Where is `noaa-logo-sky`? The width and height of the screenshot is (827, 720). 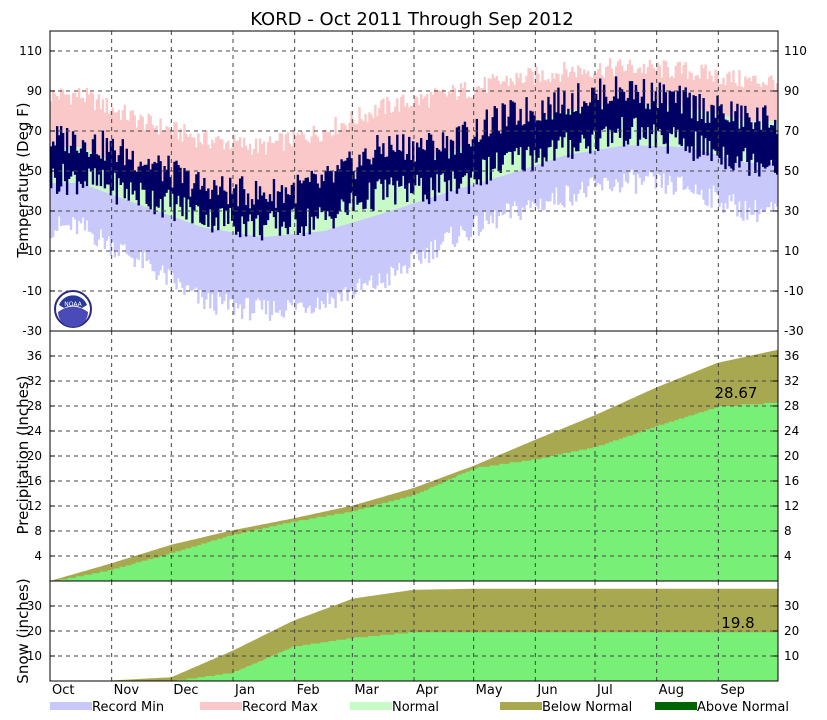 noaa-logo-sky is located at coordinates (73, 301).